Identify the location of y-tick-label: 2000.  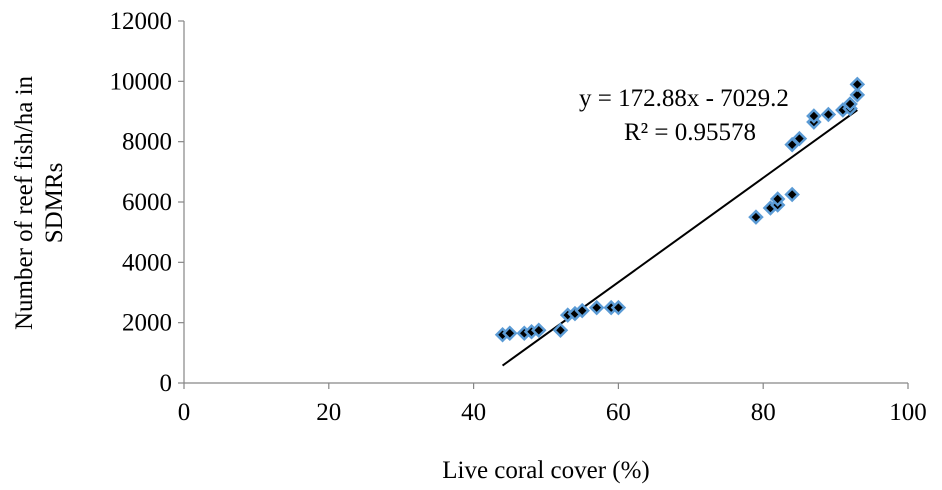
(147, 323).